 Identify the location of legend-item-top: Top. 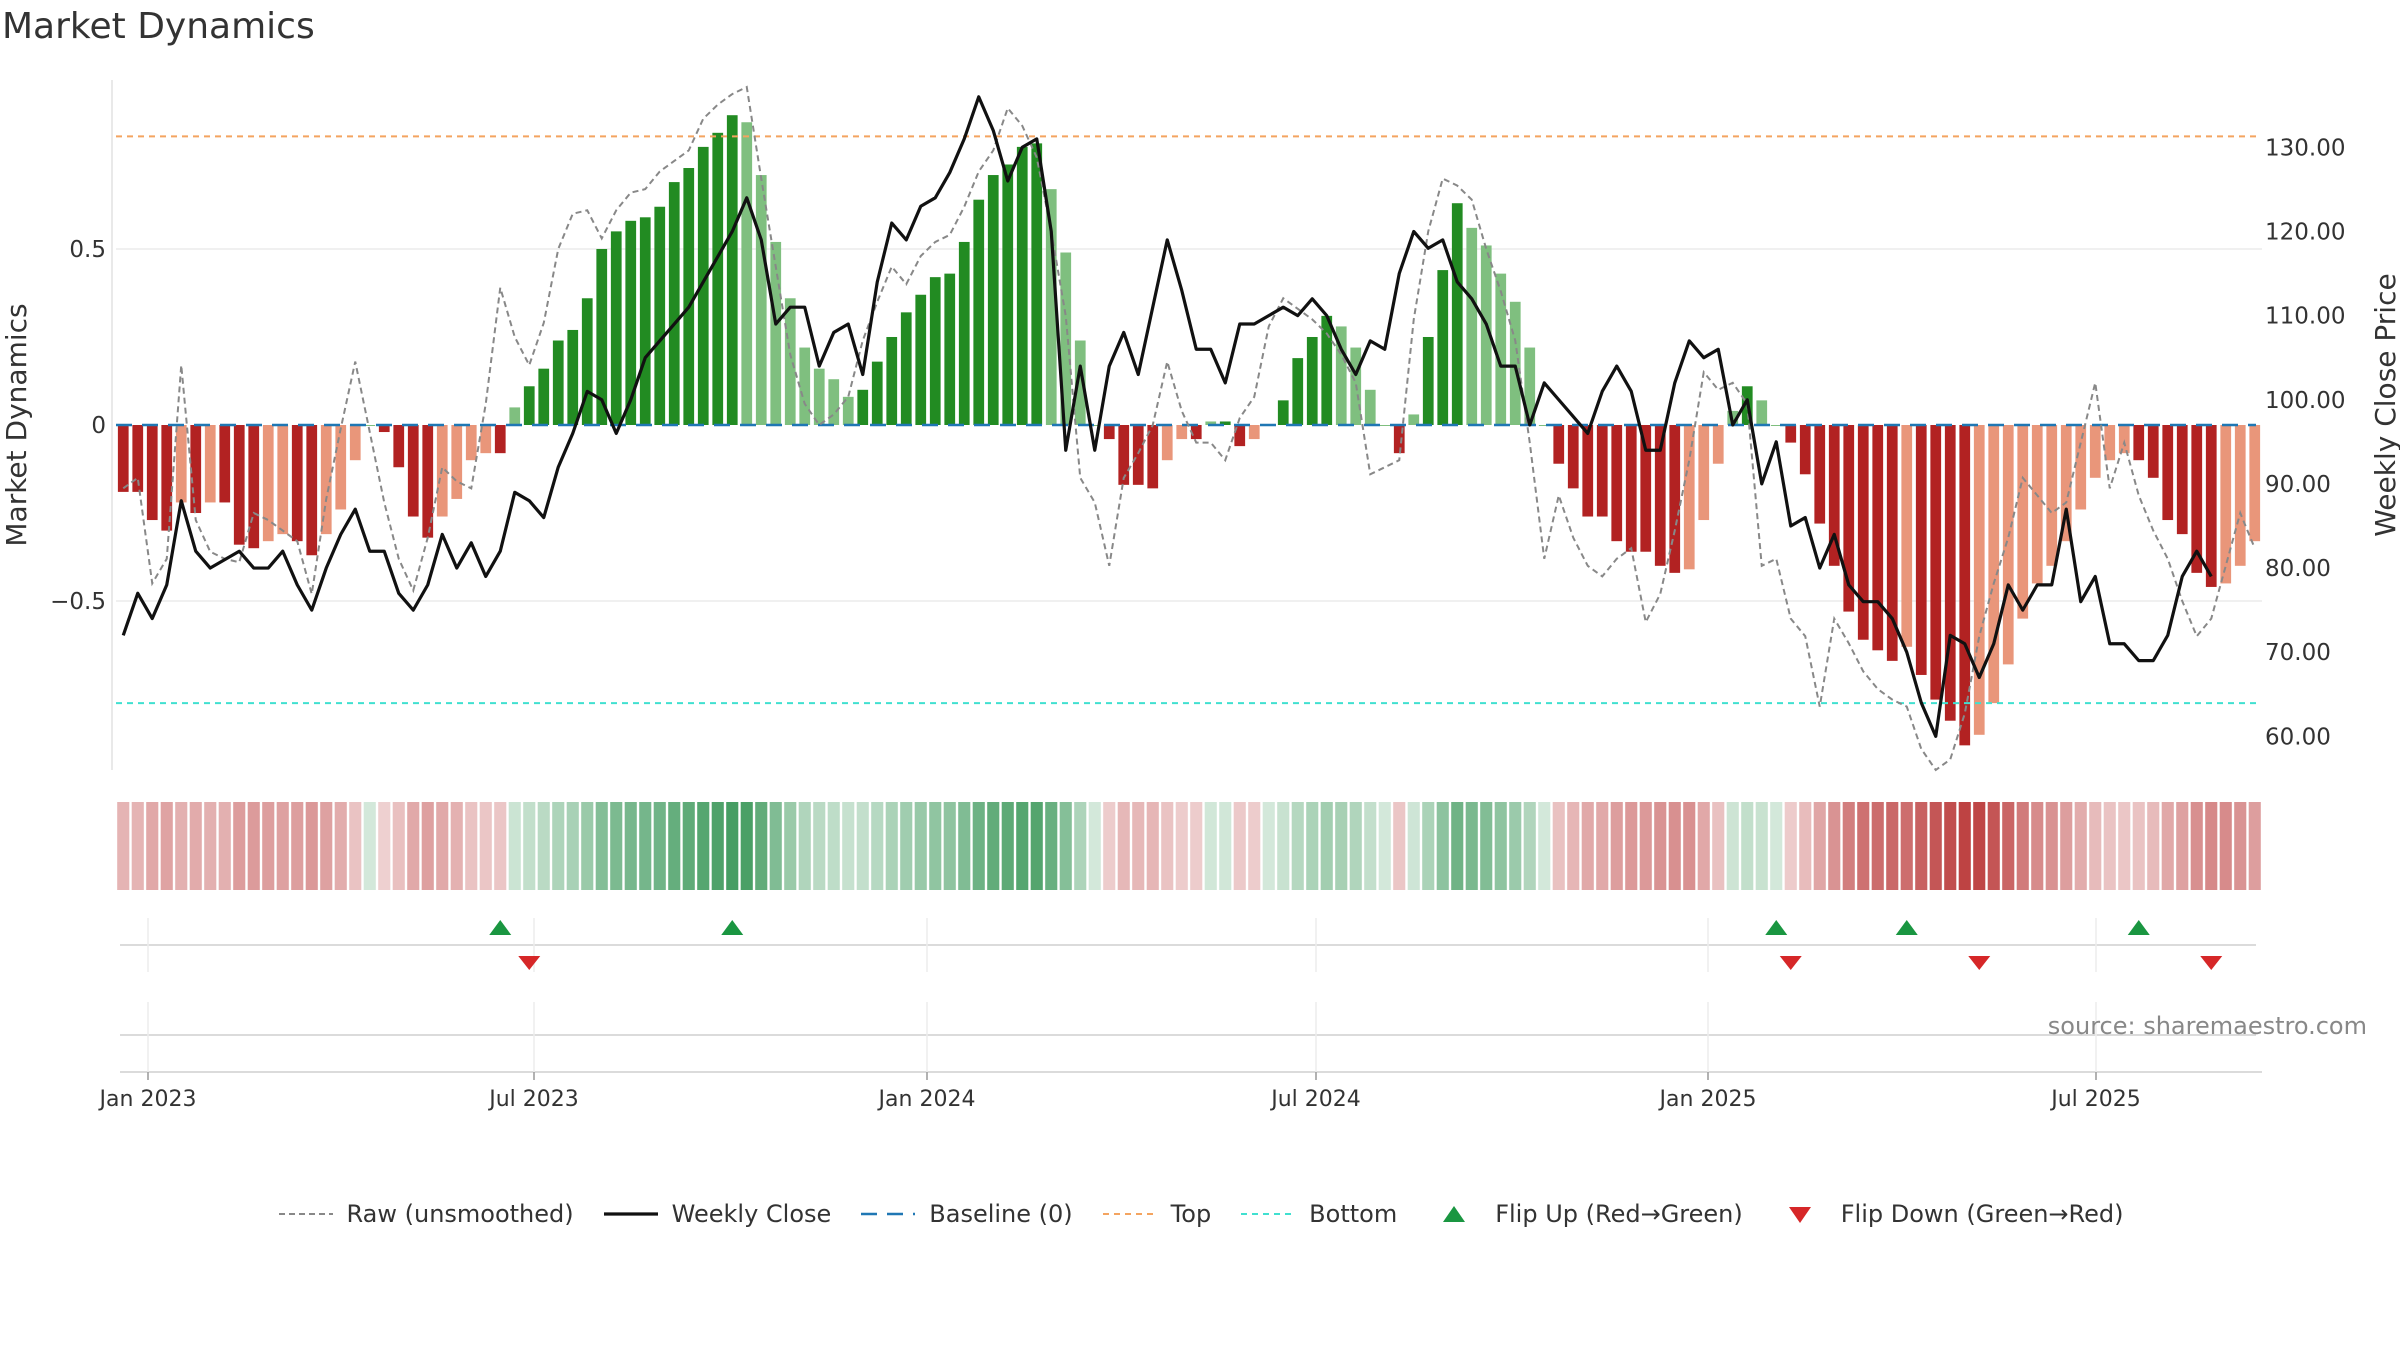
(1156, 1214).